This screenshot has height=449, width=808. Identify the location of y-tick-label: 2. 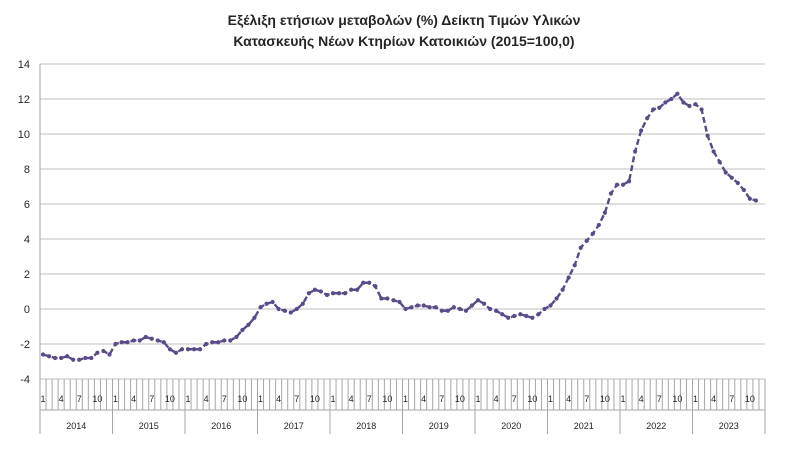
(27, 275).